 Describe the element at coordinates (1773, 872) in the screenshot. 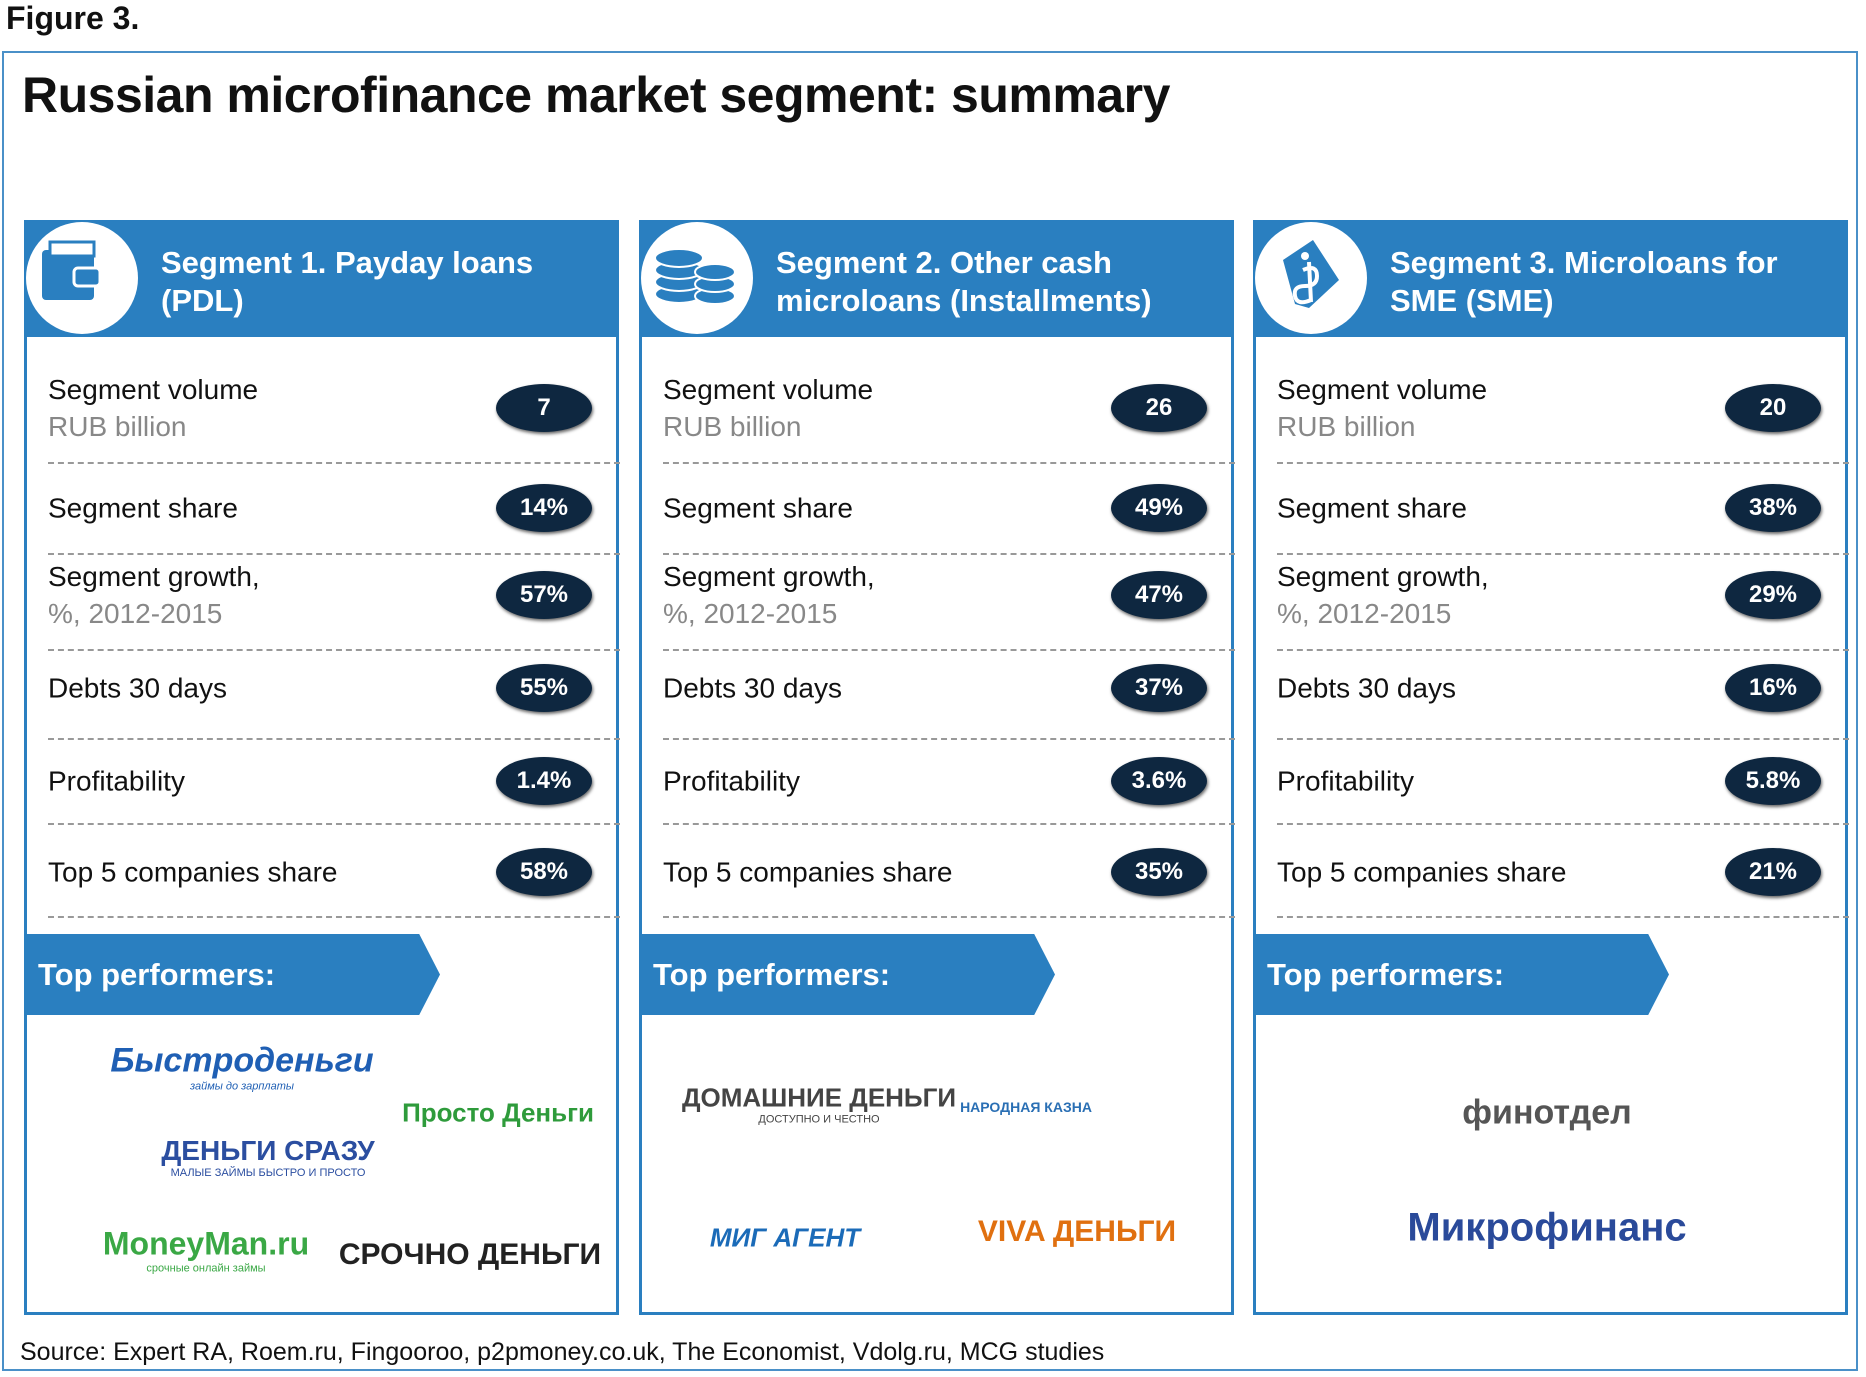

I see `metric-value: 21%` at that location.